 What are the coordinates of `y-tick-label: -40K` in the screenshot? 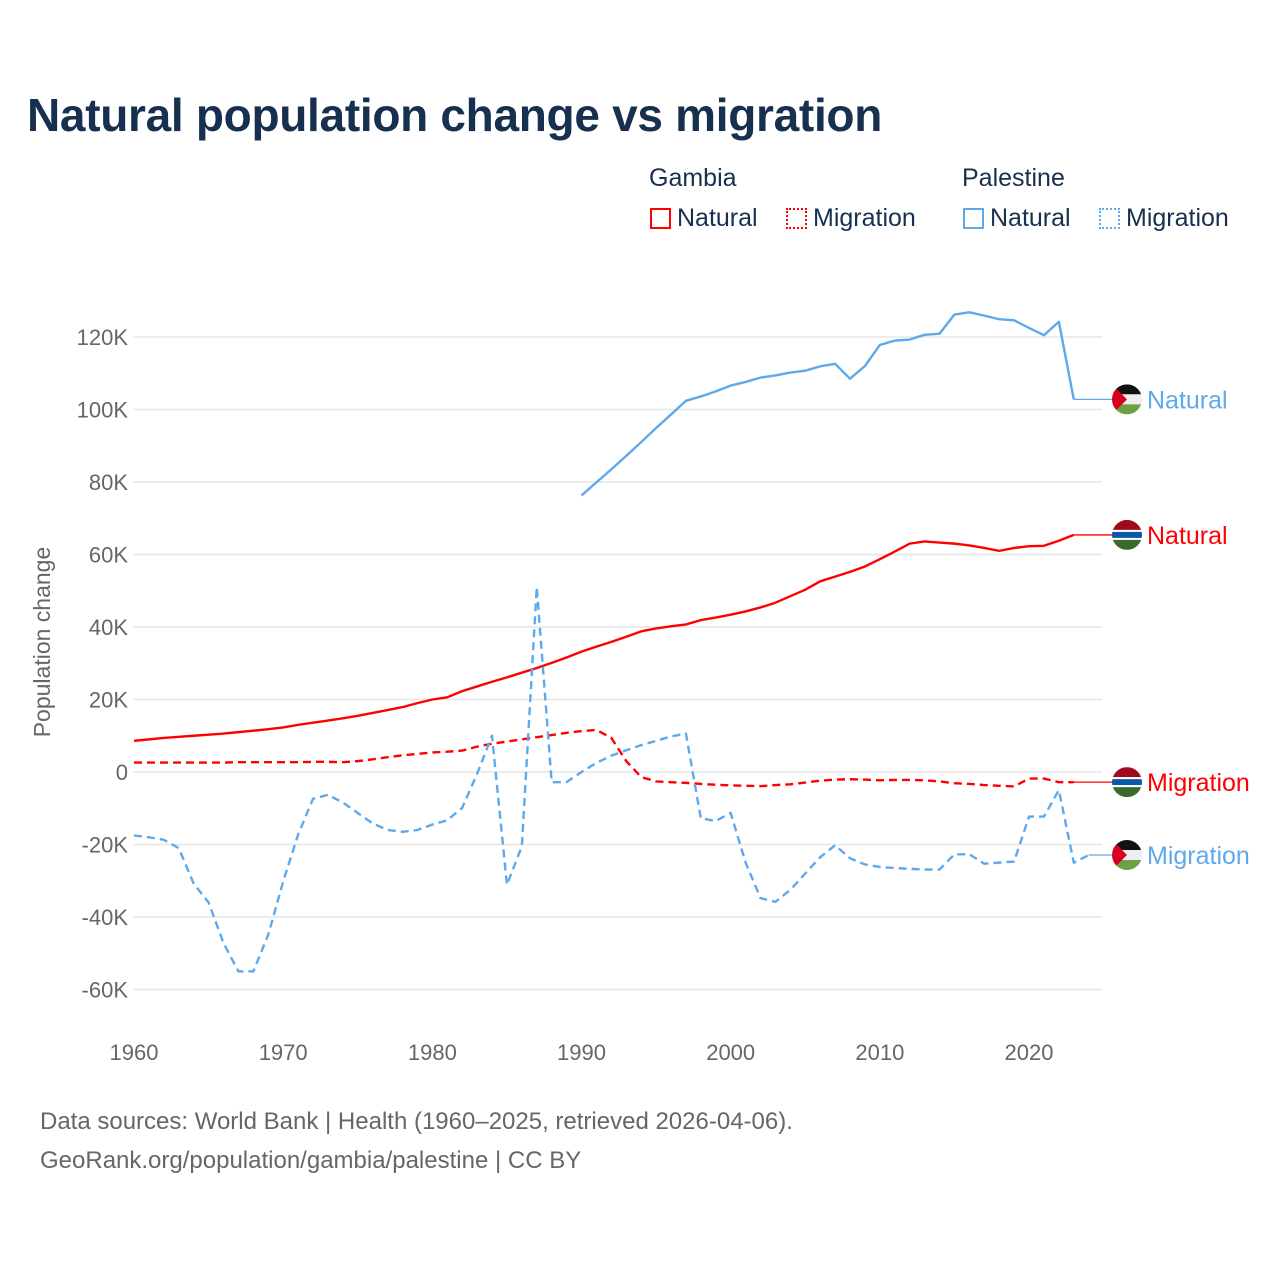 It's located at (105, 917).